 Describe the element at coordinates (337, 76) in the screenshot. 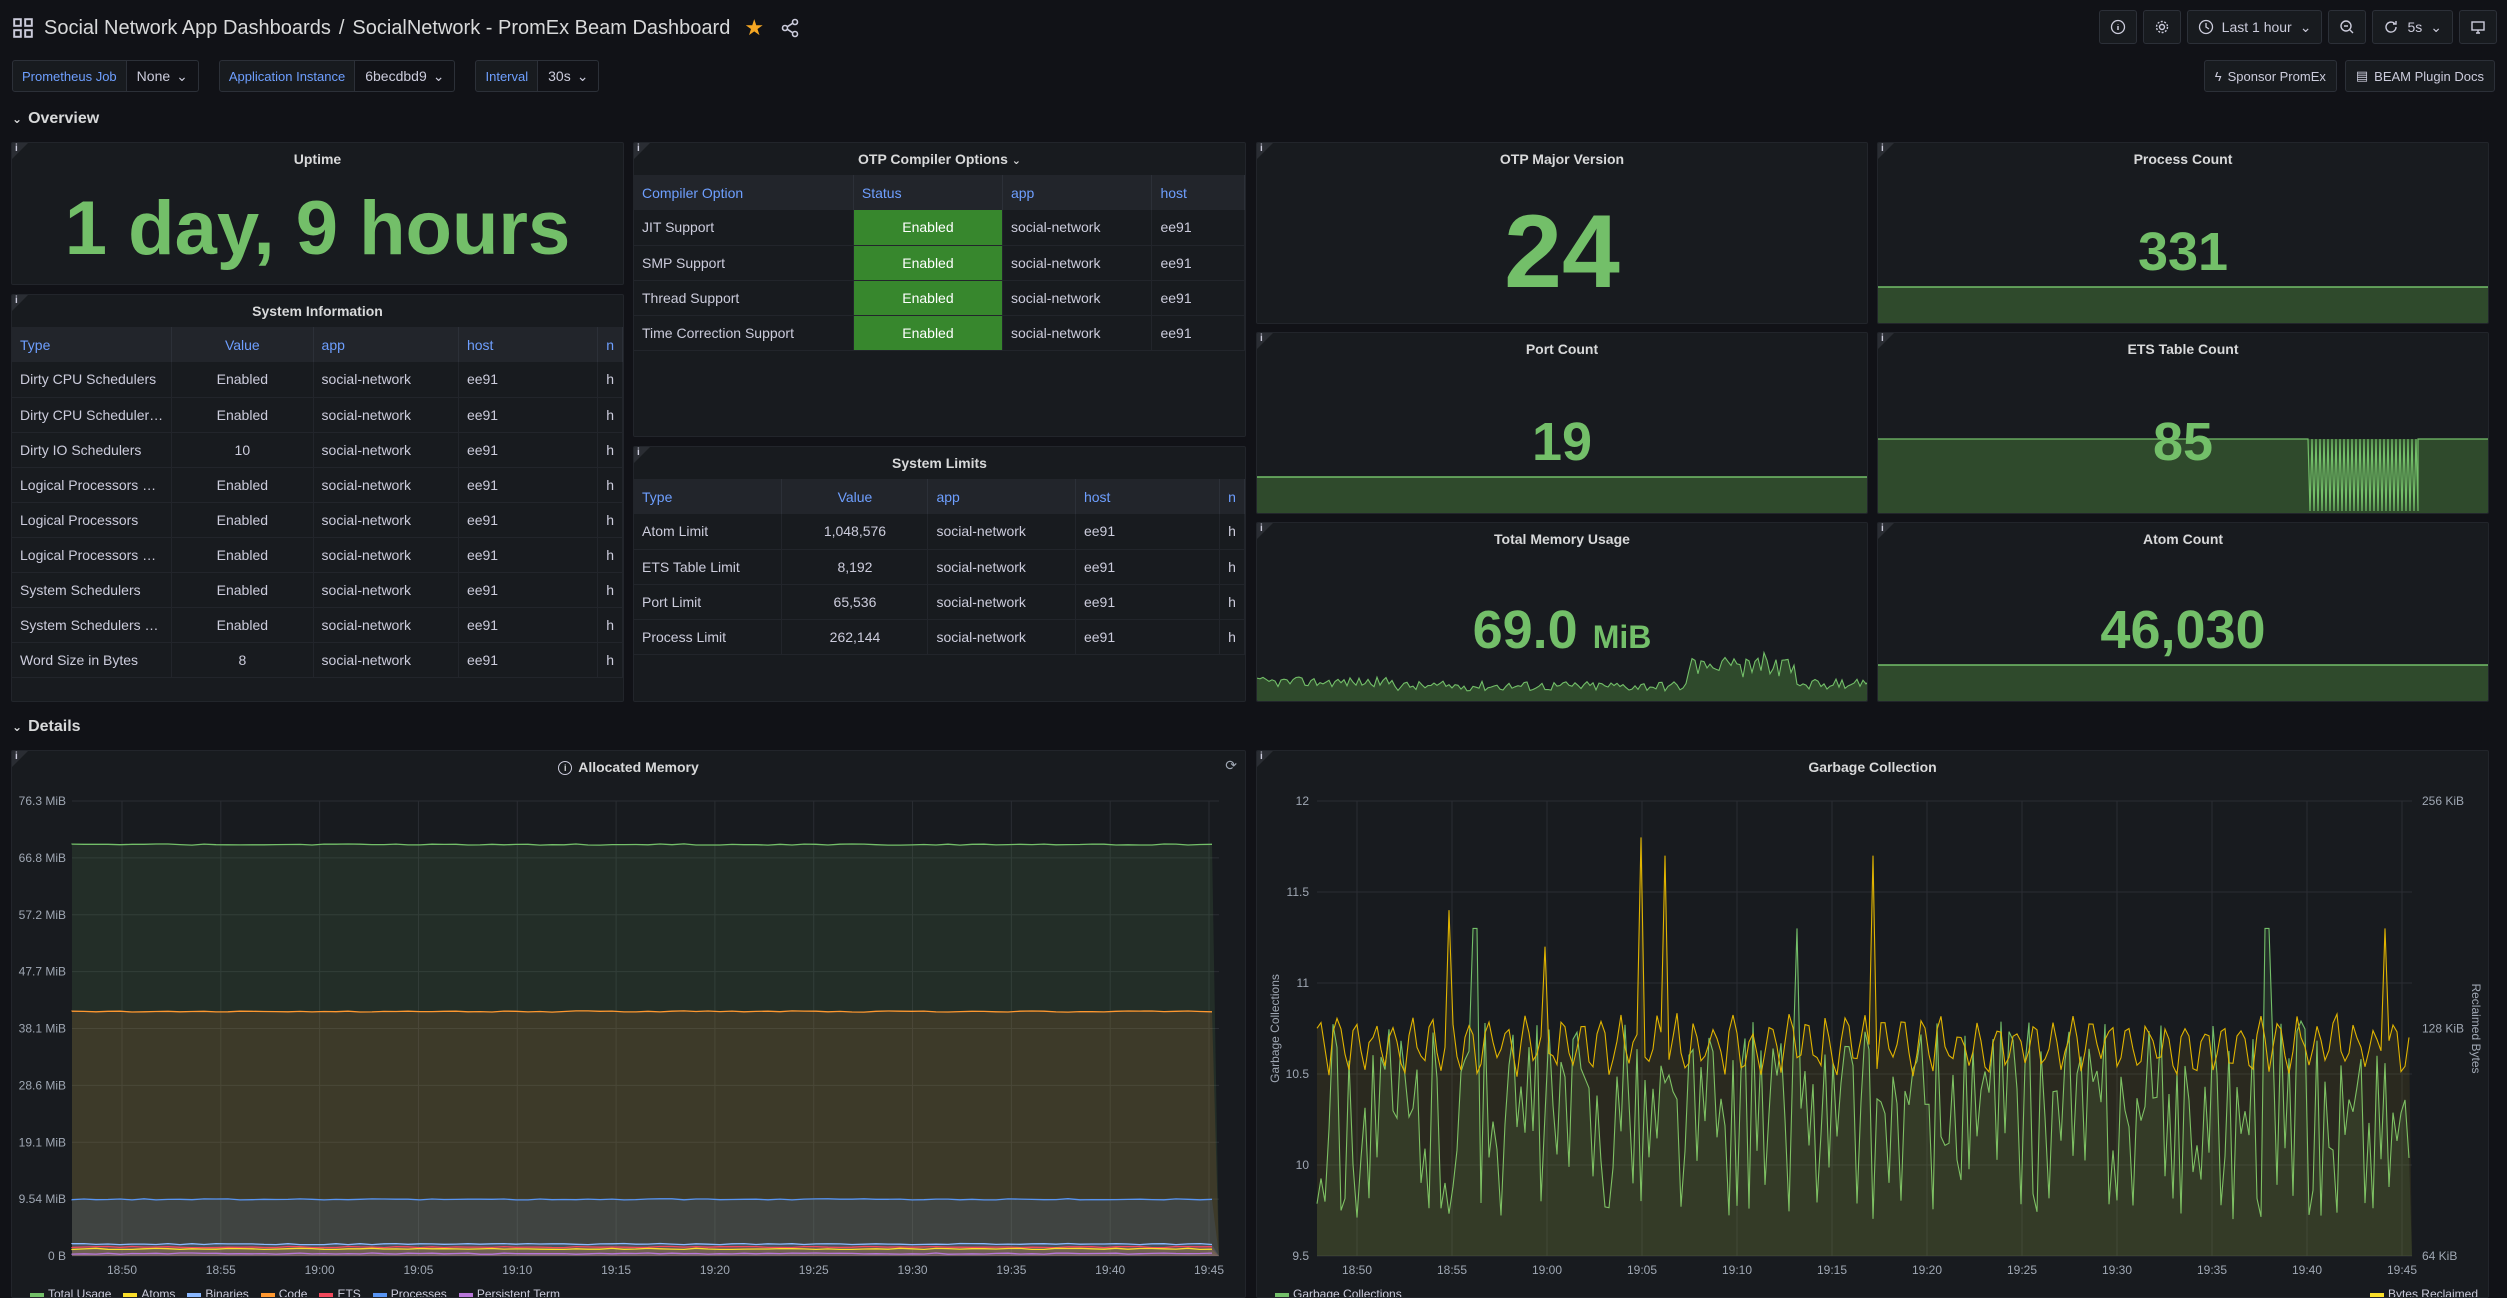

I see `variable-application-instance: Application Instance 6becdbd9 ⌄` at that location.